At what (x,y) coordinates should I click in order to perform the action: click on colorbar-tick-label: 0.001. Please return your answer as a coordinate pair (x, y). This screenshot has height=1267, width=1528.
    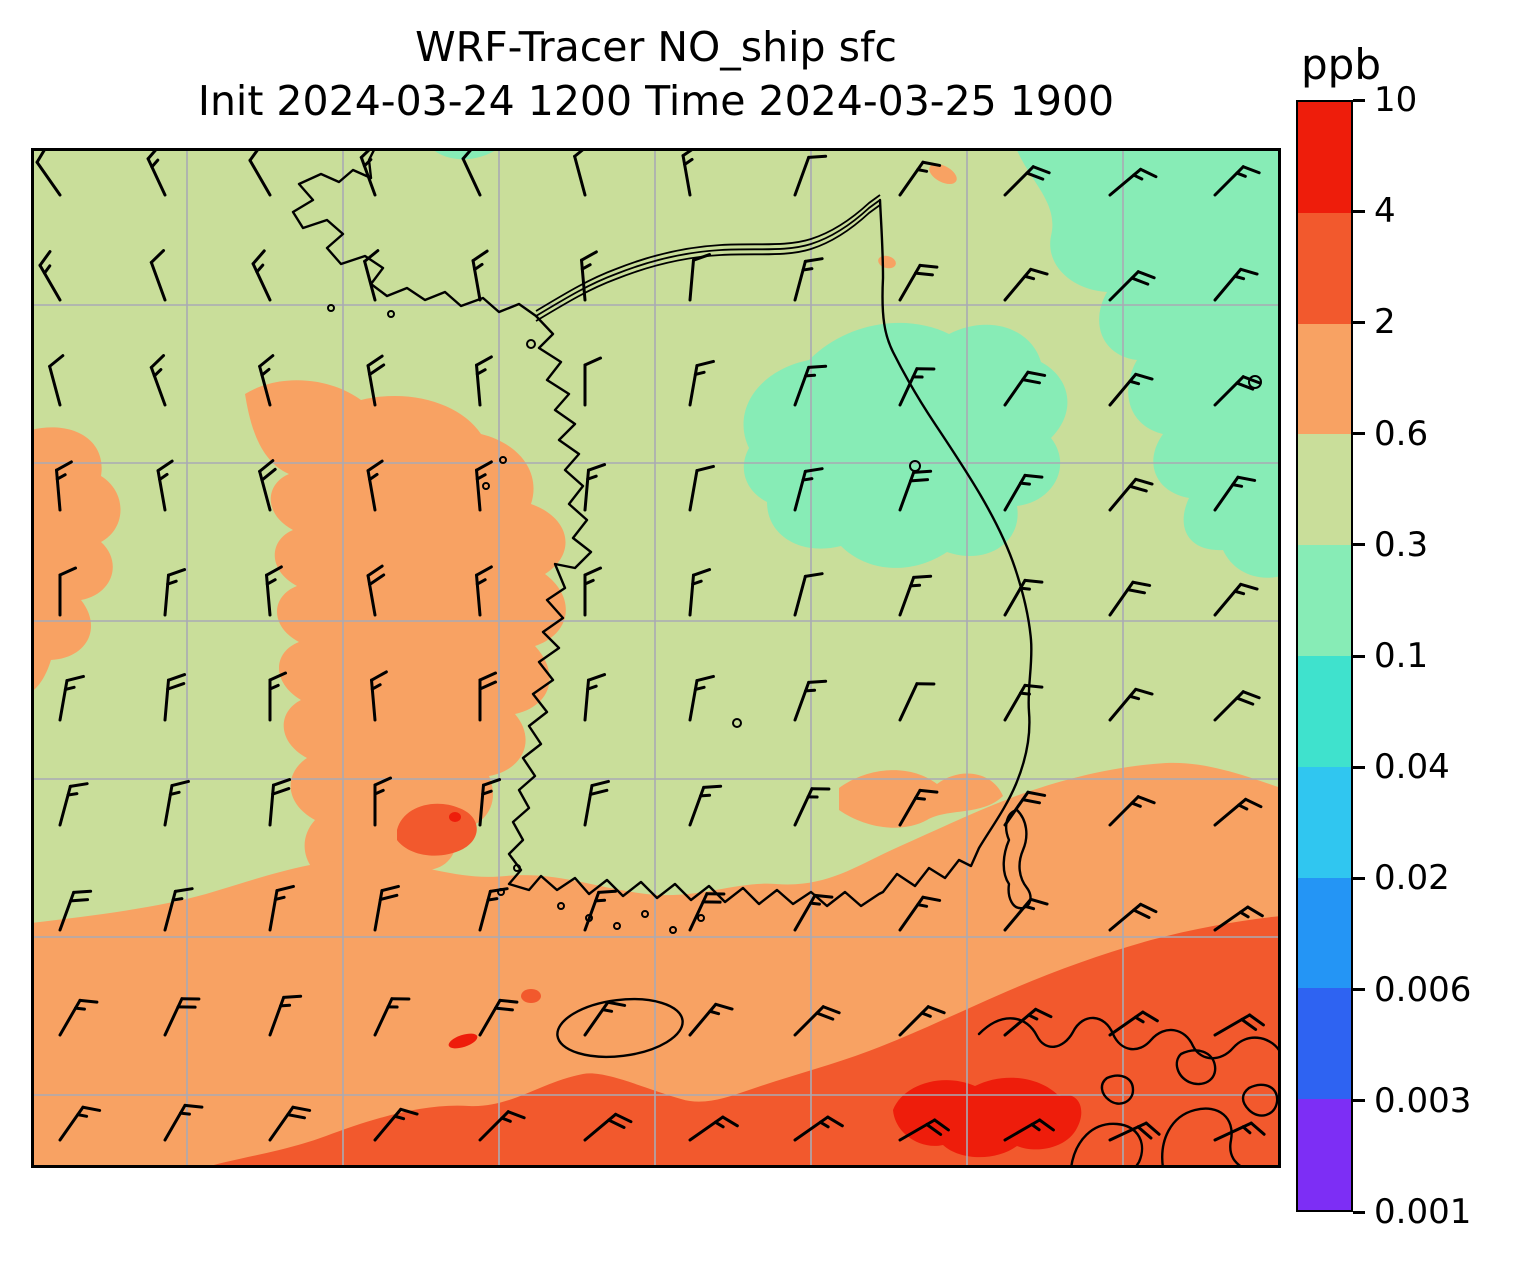
    Looking at the image, I should click on (1423, 1212).